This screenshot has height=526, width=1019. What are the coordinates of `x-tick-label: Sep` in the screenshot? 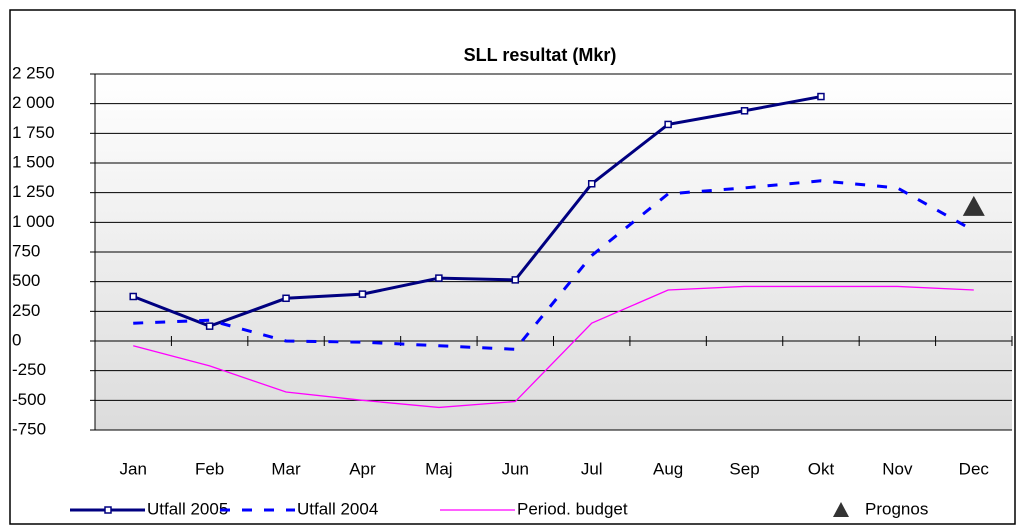 It's located at (744, 468).